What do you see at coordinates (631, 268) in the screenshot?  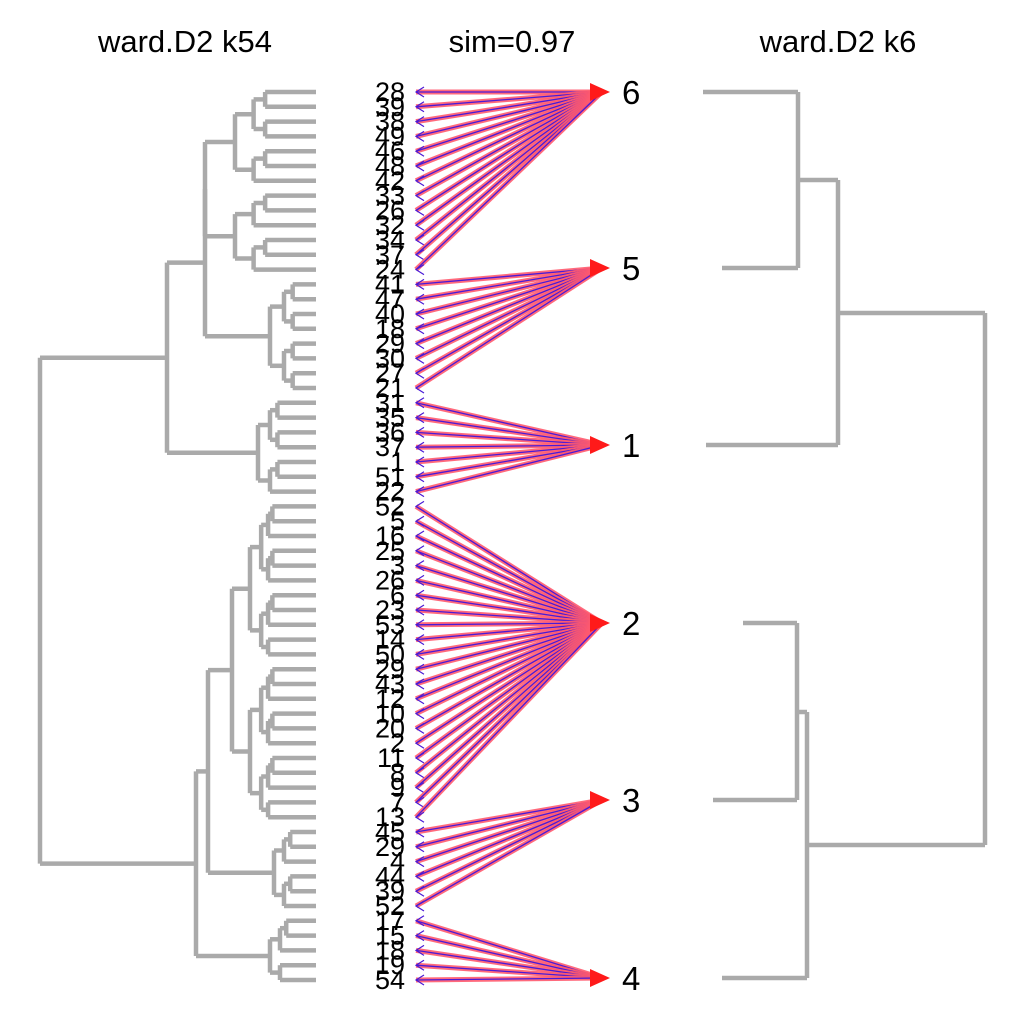 I see `cluster-label: 5` at bounding box center [631, 268].